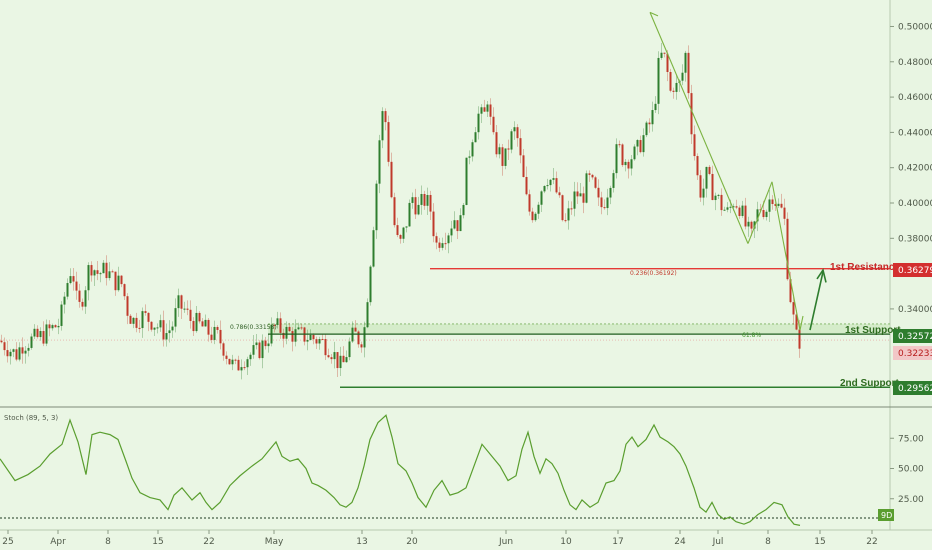 This screenshot has height=550, width=932. What do you see at coordinates (915, 354) in the screenshot?
I see `last-price-tag-text: 0.32233` at bounding box center [915, 354].